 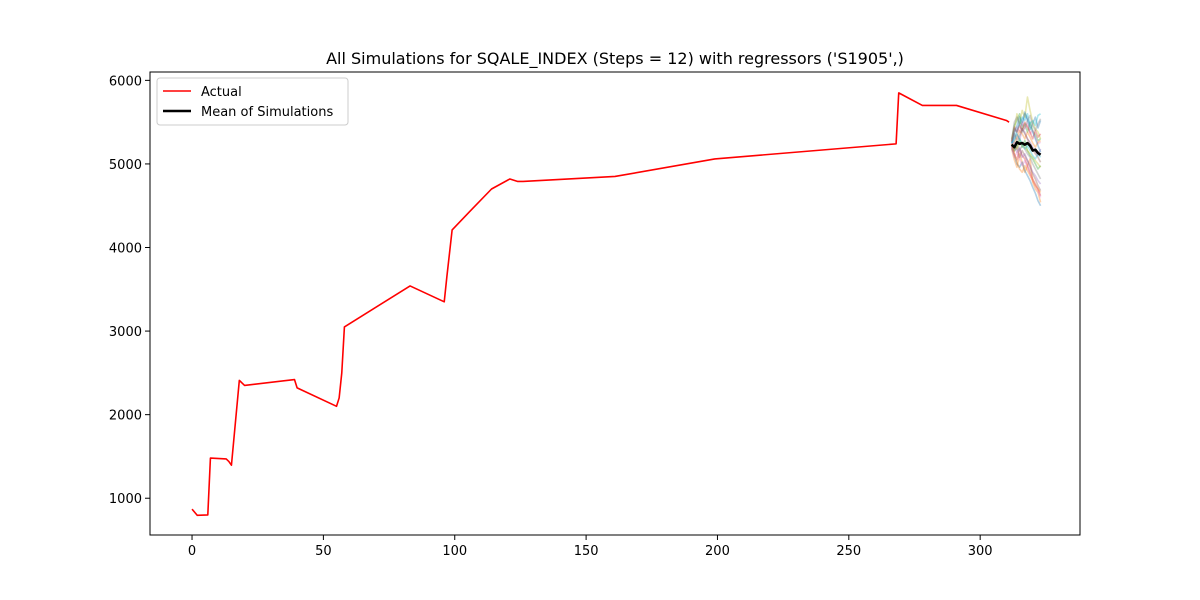 What do you see at coordinates (980, 551) in the screenshot?
I see `x-tick-label: 300` at bounding box center [980, 551].